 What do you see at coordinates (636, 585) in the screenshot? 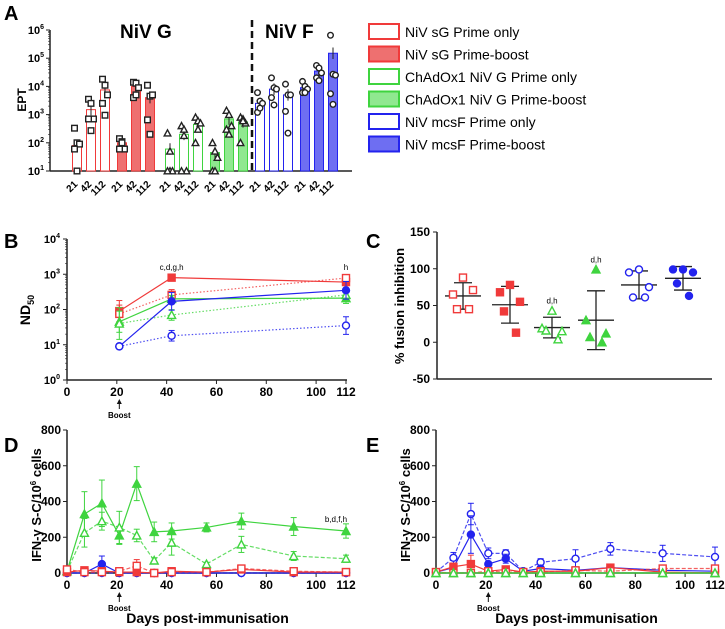
I see `e-xtick-label: 80` at bounding box center [636, 585].